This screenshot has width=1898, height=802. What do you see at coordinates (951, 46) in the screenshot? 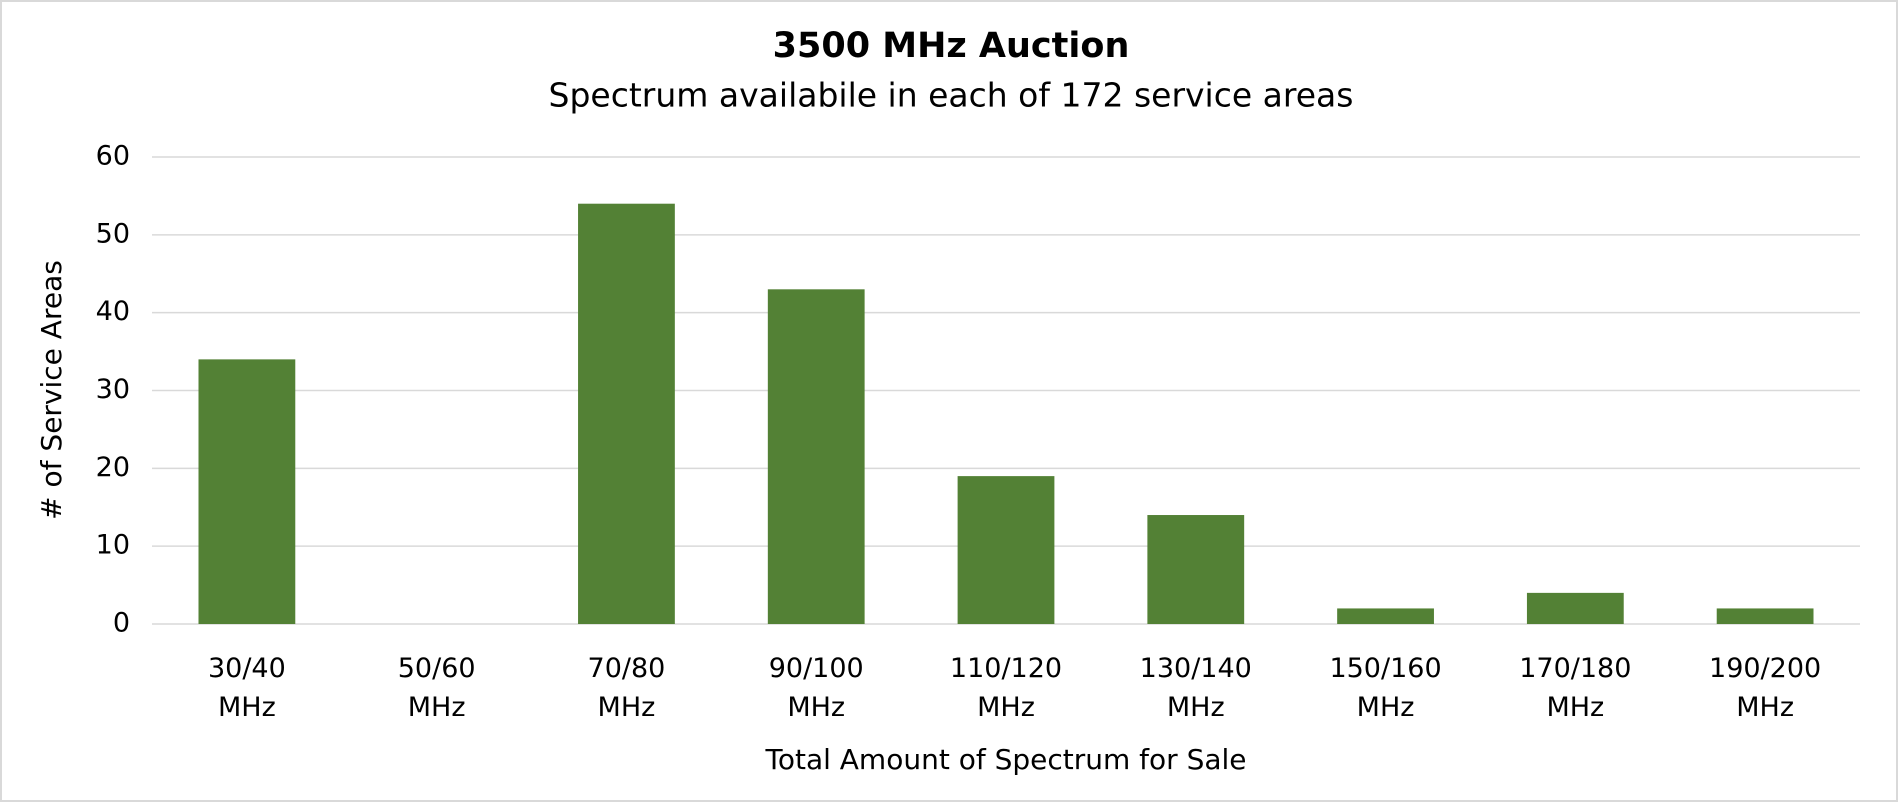
I see `chart-title: 3500 MHz Auction` at bounding box center [951, 46].